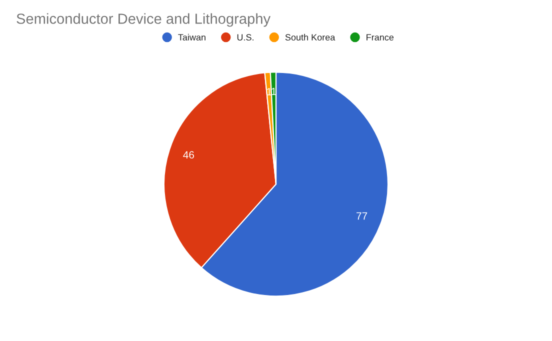  Describe the element at coordinates (362, 216) in the screenshot. I see `data-label: 77` at that location.